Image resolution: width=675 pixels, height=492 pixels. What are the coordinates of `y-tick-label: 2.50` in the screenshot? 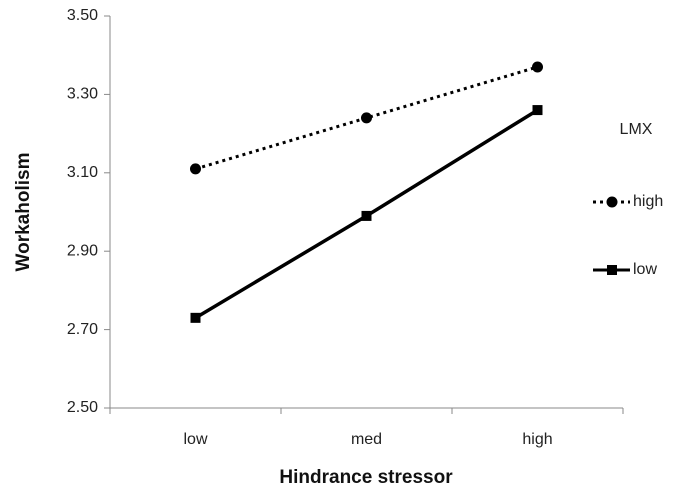 It's located at (82, 407).